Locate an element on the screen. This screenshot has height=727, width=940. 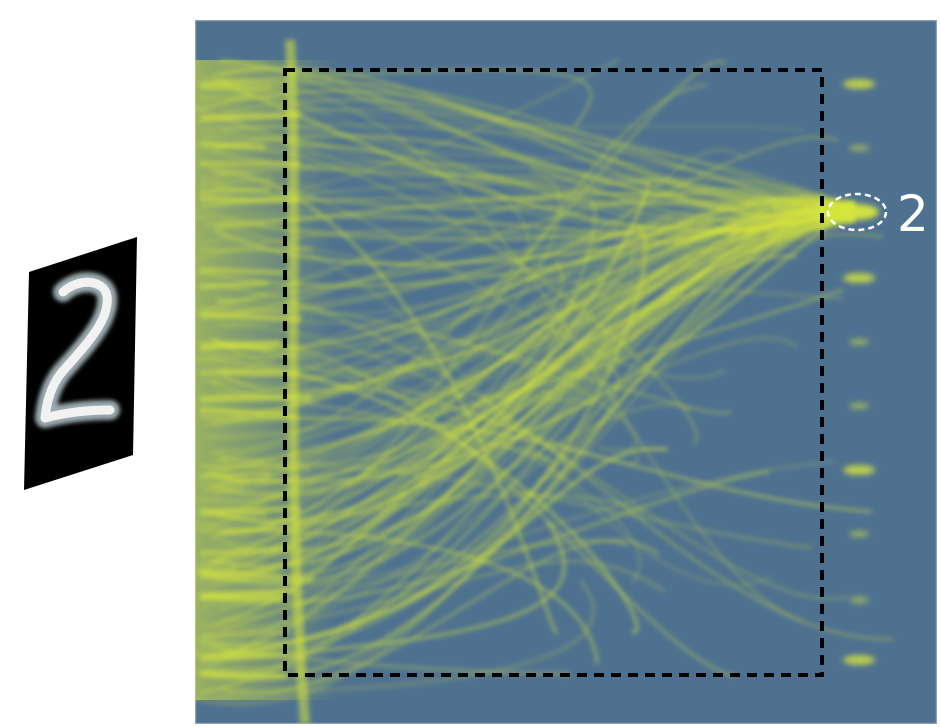
selected-detector-marker is located at coordinates (857, 212).